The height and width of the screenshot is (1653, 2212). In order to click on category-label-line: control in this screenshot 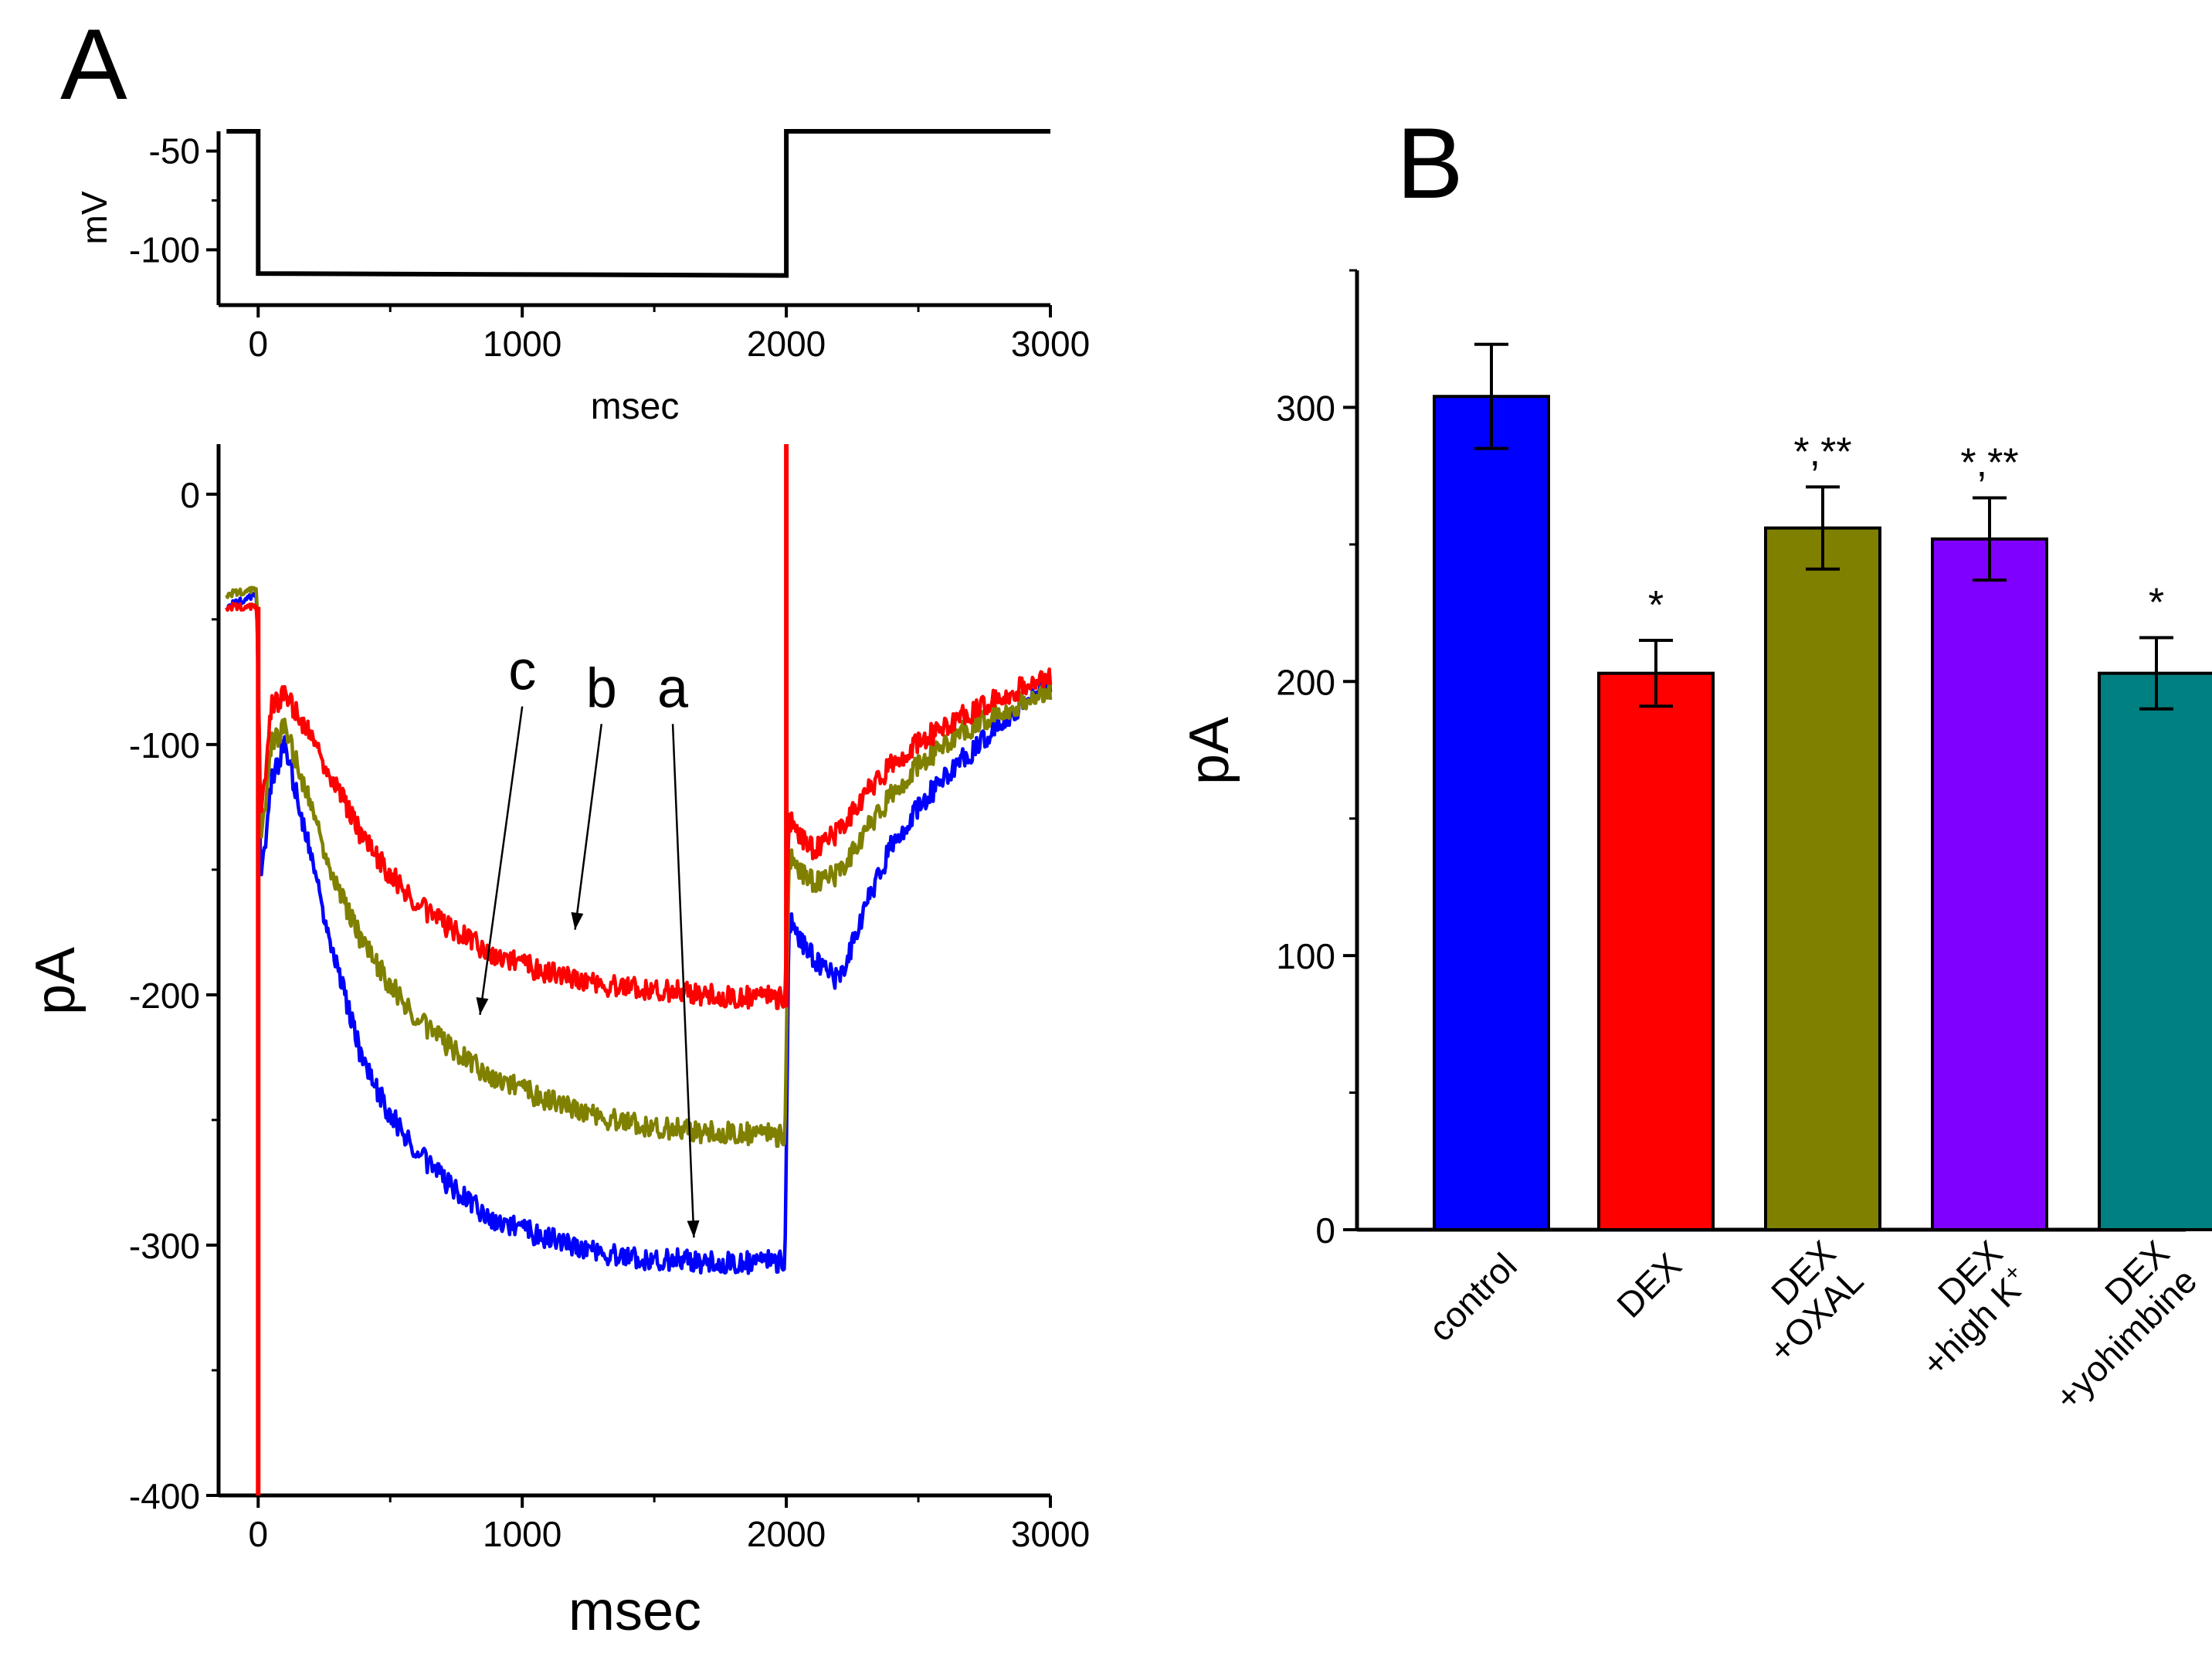, I will do `click(1472, 1297)`.